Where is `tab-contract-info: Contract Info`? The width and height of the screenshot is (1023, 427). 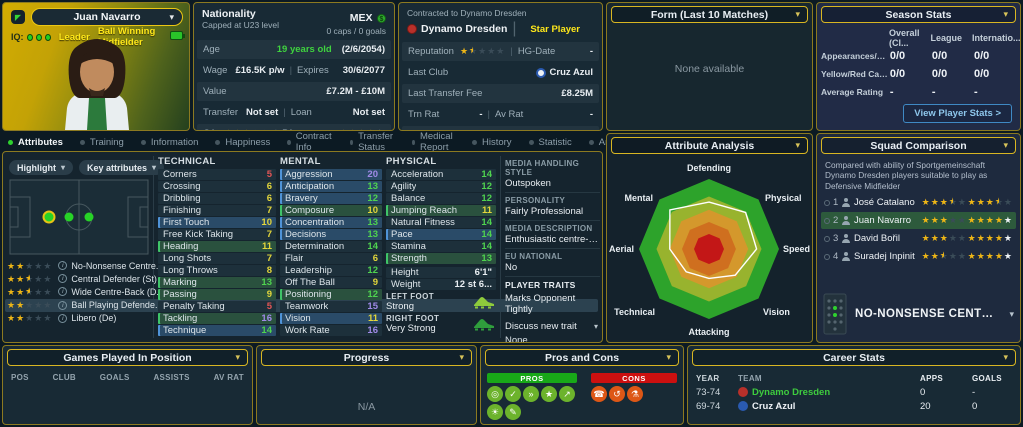
tab-contract-info: Contract Info is located at coordinates (310, 142).